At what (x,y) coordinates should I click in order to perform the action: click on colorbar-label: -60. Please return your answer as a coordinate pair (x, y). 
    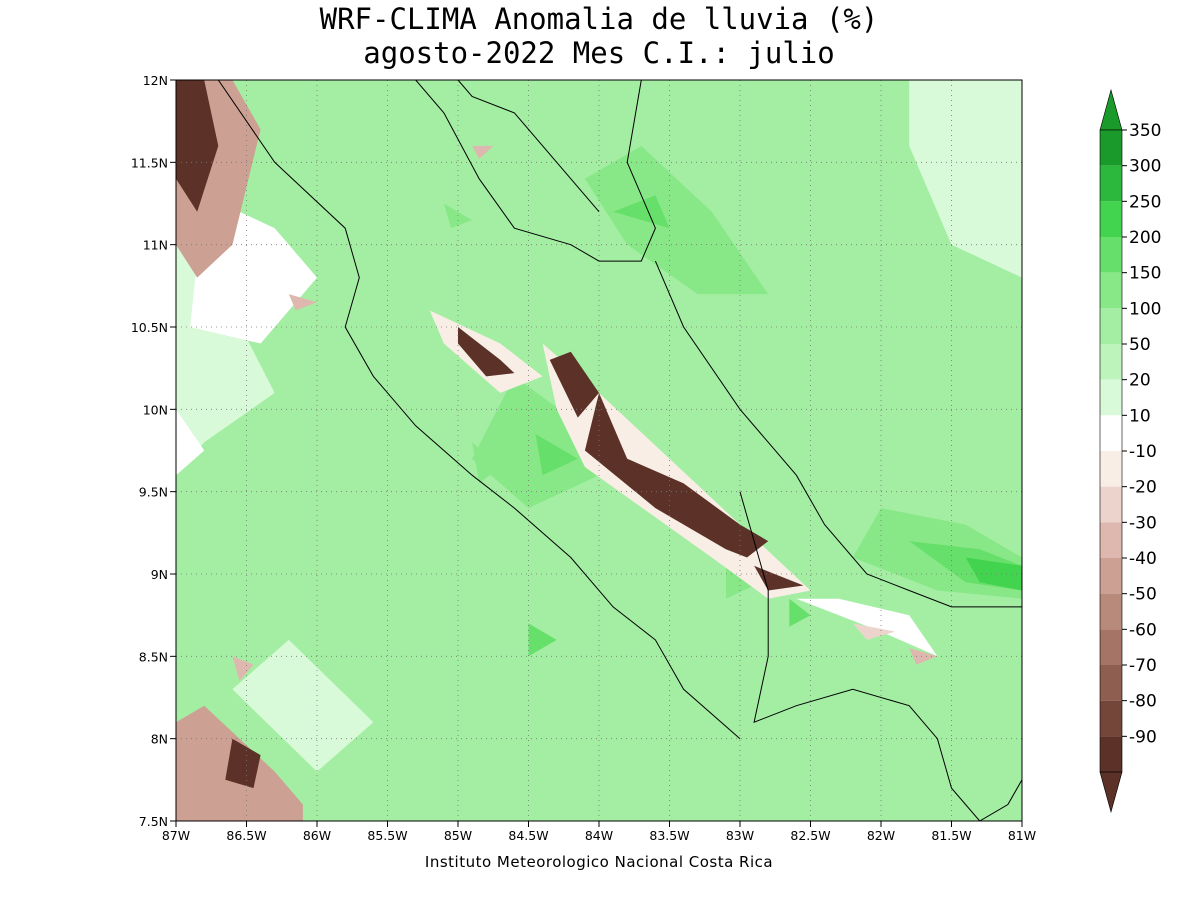
    Looking at the image, I should click on (1143, 630).